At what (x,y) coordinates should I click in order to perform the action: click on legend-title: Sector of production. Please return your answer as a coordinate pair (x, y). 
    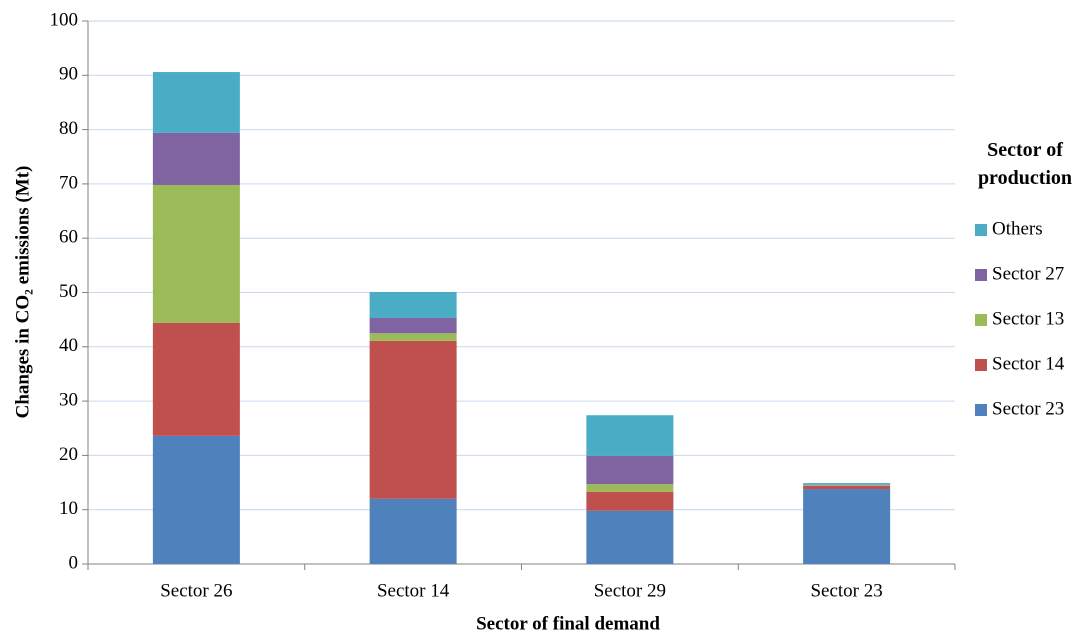
    Looking at the image, I should click on (1025, 164).